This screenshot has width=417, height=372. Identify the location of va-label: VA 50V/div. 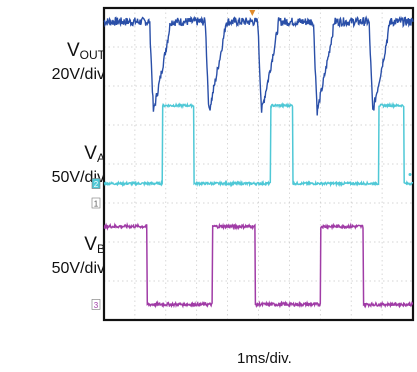
(78, 165).